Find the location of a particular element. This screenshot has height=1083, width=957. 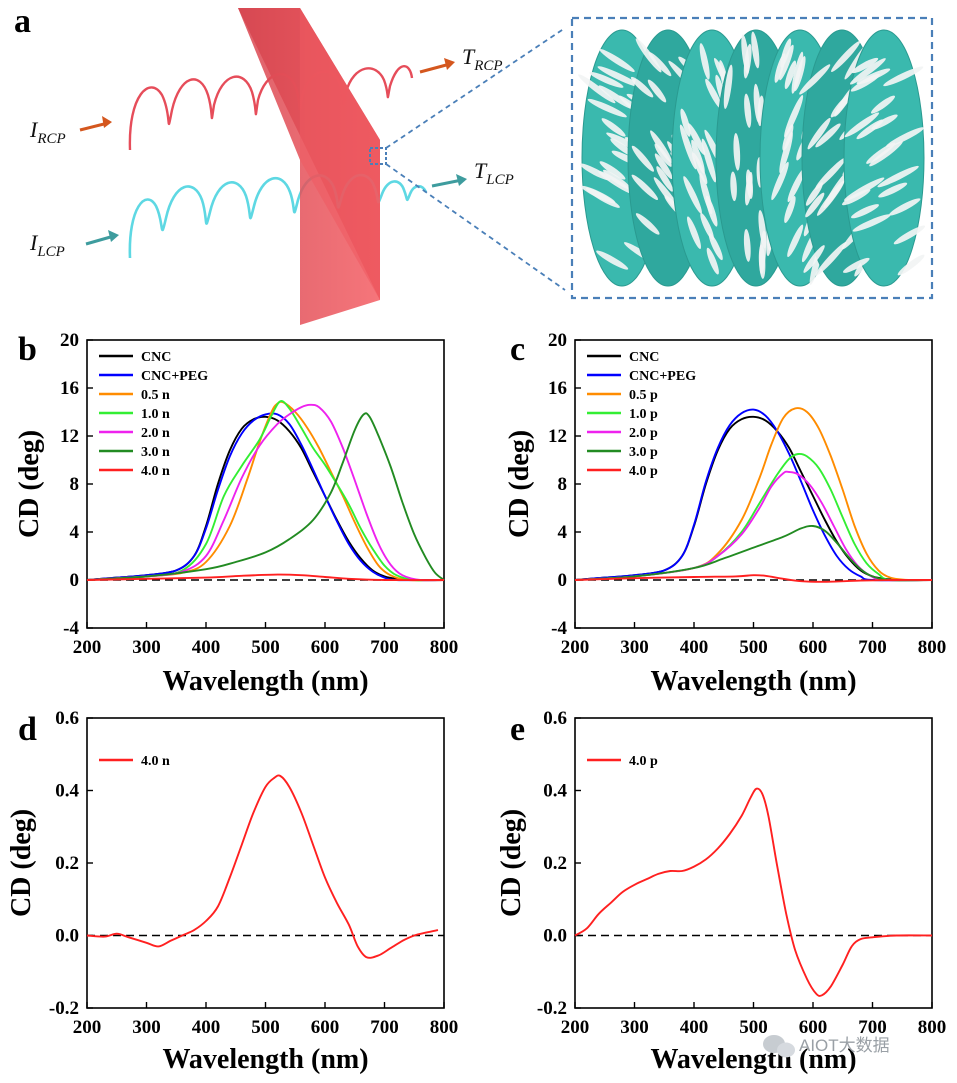

legend-label: 3.0 n is located at coordinates (155, 452).